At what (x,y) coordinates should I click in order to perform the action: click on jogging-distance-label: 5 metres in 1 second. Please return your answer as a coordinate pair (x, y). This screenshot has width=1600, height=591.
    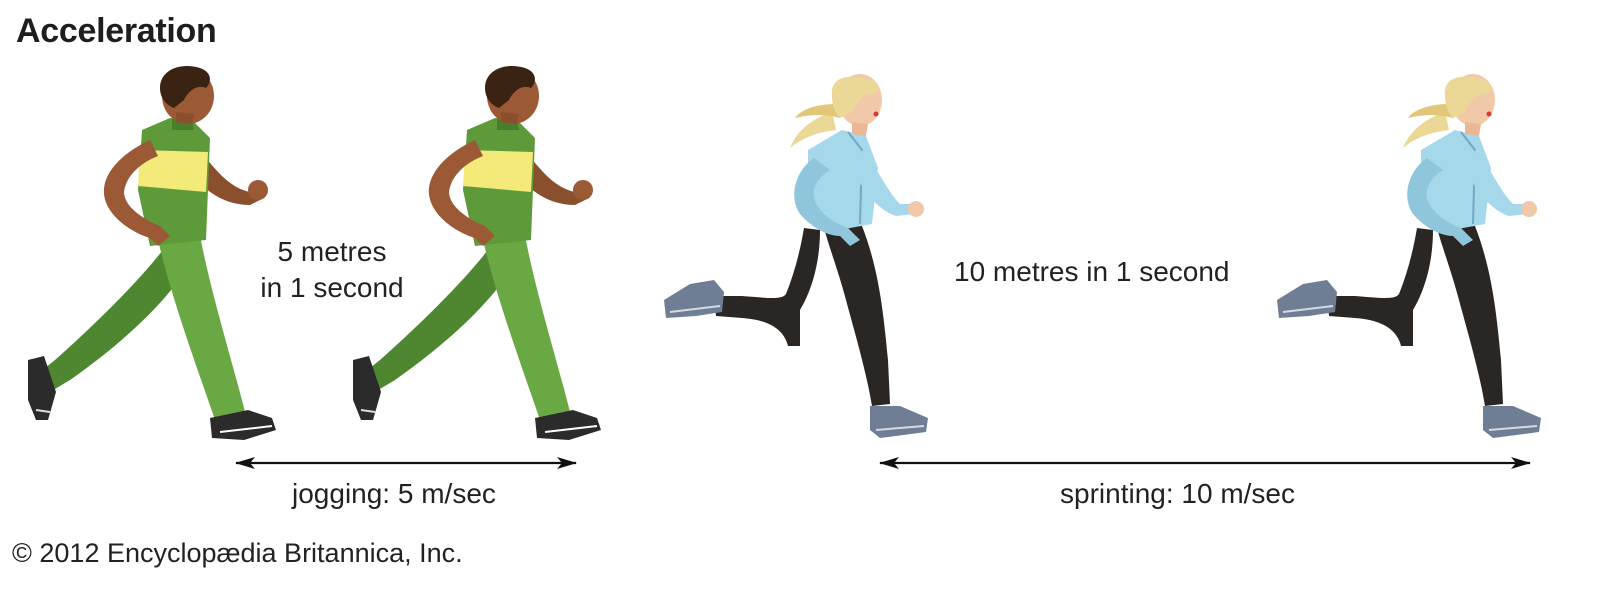
    Looking at the image, I should click on (332, 270).